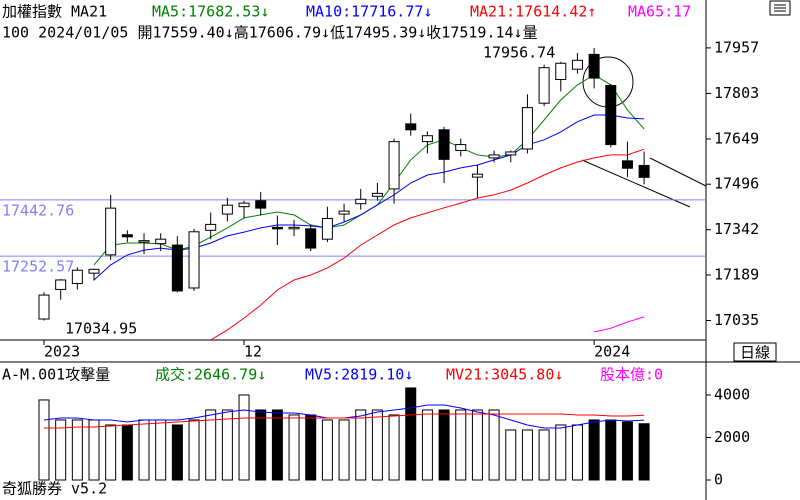 This screenshot has width=800, height=500. What do you see at coordinates (732, 437) in the screenshot?
I see `y-tick-label: 2000` at bounding box center [732, 437].